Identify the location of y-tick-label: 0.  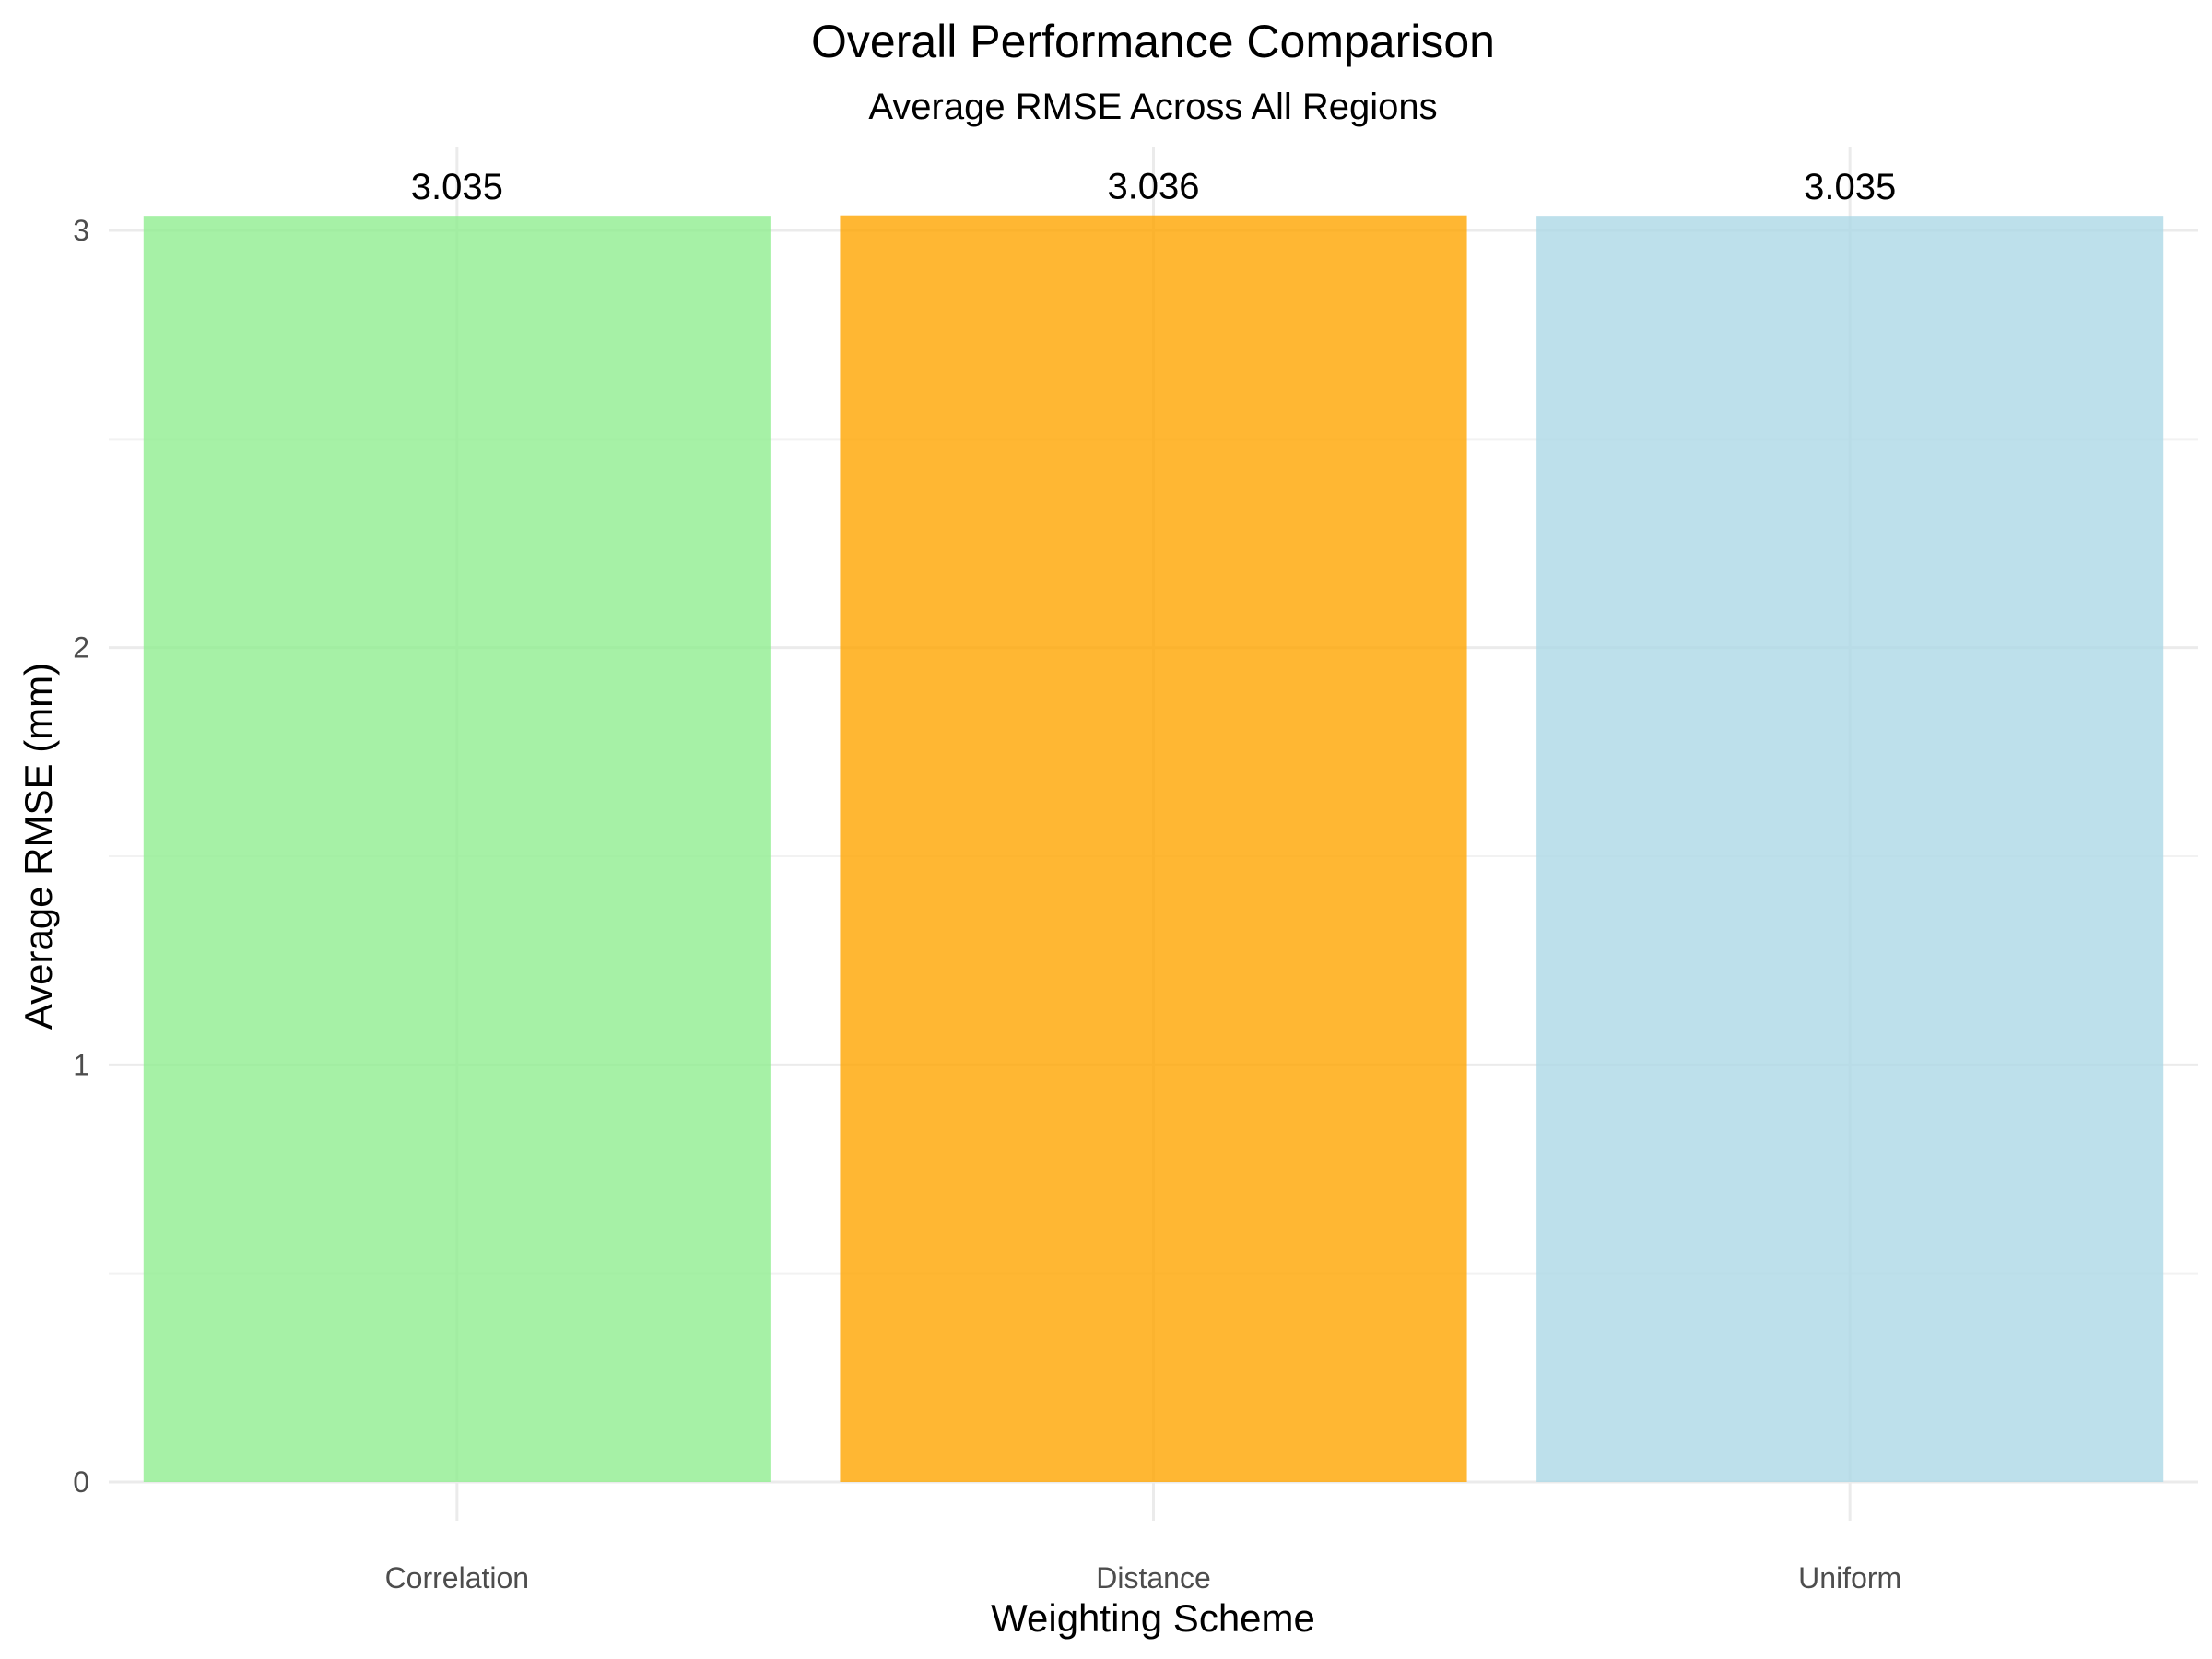
(81, 1482).